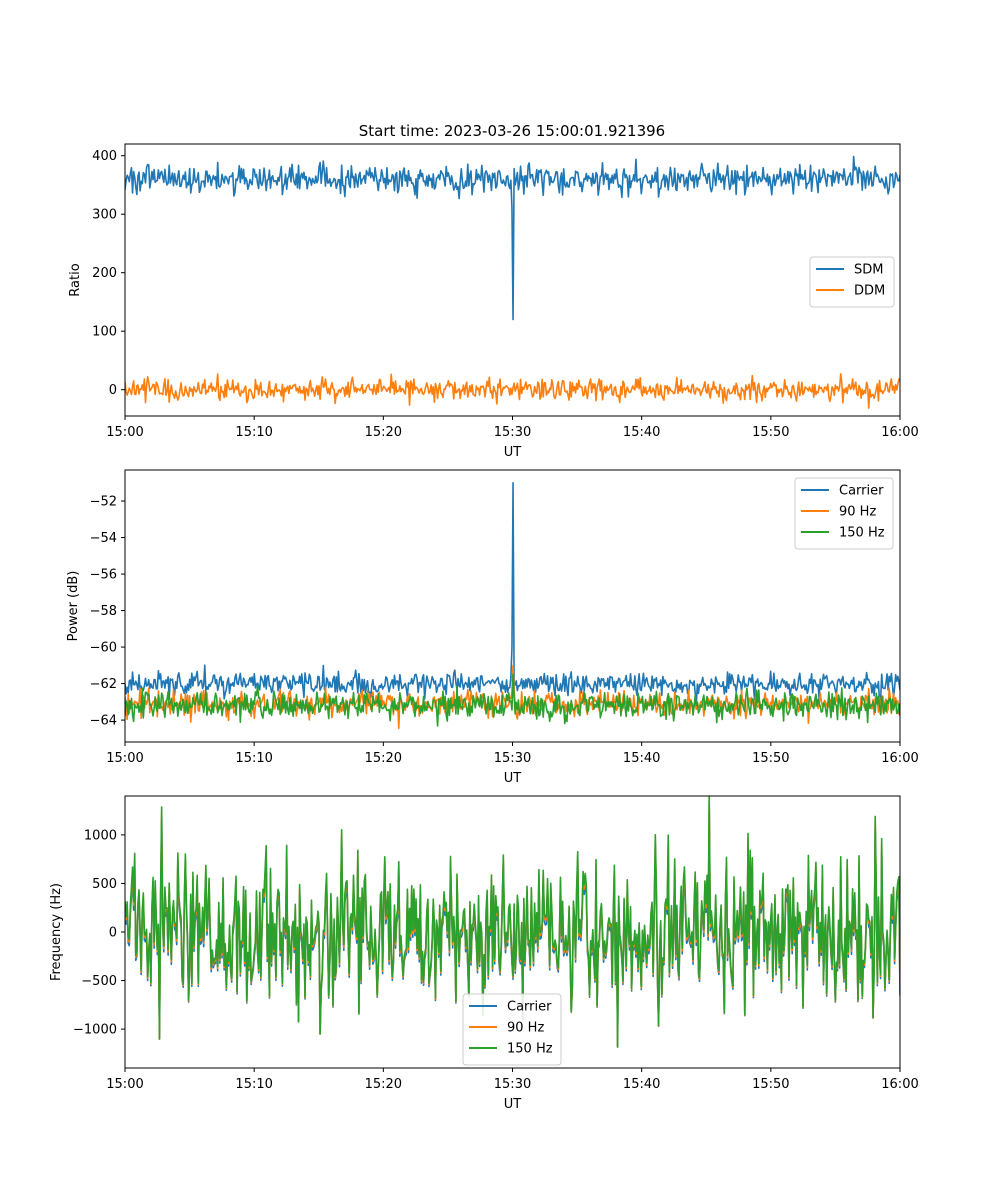  I want to click on y-tick-label: 1000, so click(100, 835).